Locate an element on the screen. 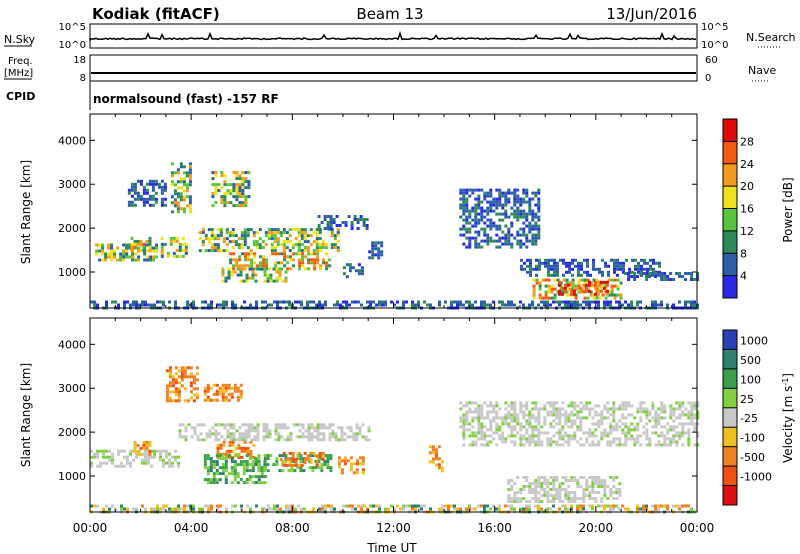 This screenshot has height=554, width=800. velocity-colorbar-tick: 100 is located at coordinates (750, 379).